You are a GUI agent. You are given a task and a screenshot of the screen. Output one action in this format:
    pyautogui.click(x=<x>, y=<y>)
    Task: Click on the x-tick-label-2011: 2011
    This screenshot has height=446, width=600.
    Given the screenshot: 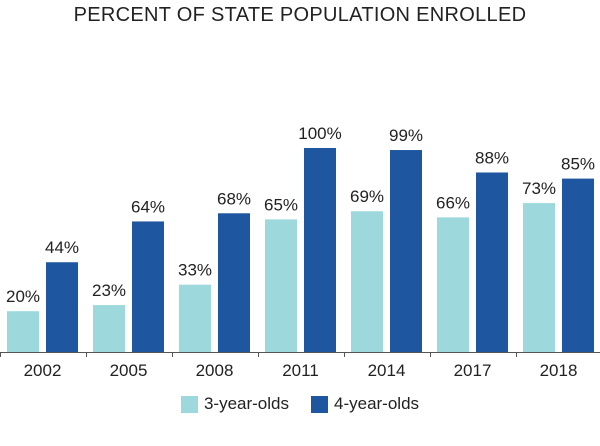 What is the action you would take?
    pyautogui.click(x=300, y=370)
    